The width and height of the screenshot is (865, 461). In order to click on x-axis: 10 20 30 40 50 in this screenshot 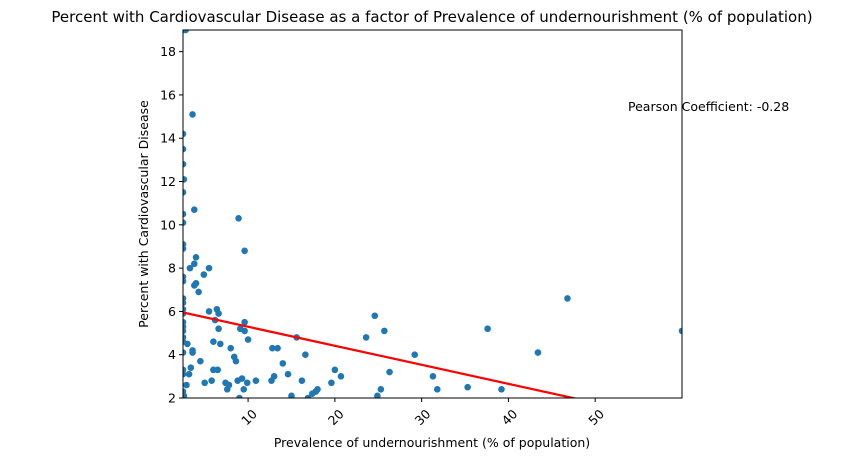, I will do `click(422, 413)`.